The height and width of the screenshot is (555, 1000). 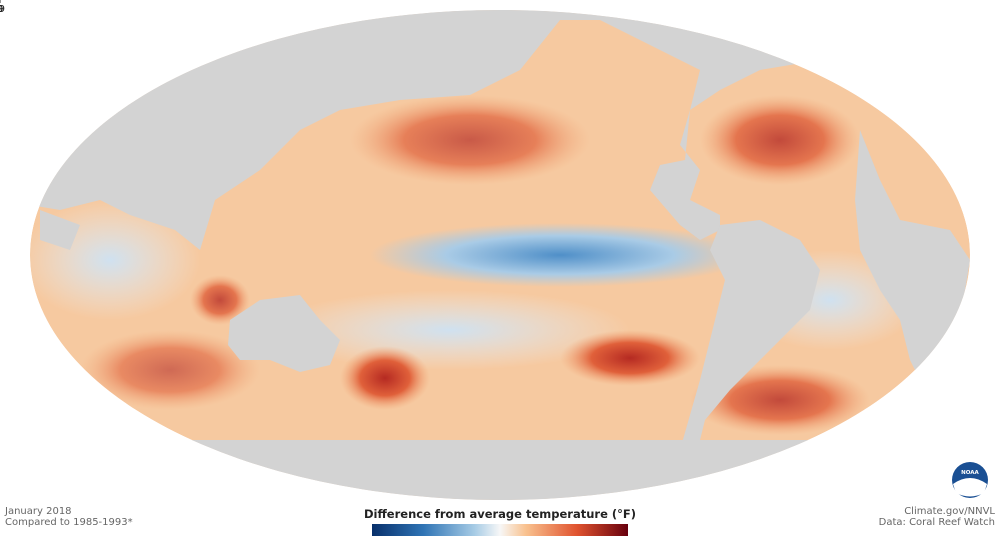 I want to click on color-bar-ticks: -909, so click(x=2, y=7).